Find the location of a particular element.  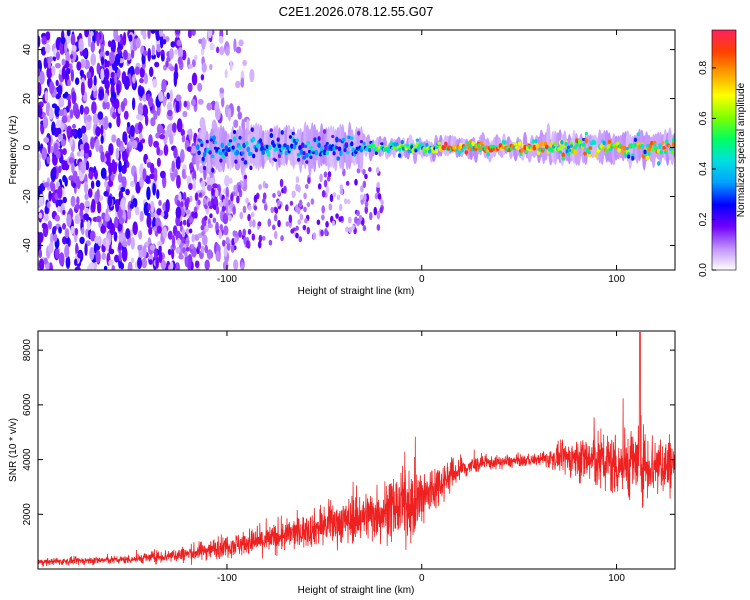

colorbar-label: Normalized spectral amplitude is located at coordinates (741, 149).